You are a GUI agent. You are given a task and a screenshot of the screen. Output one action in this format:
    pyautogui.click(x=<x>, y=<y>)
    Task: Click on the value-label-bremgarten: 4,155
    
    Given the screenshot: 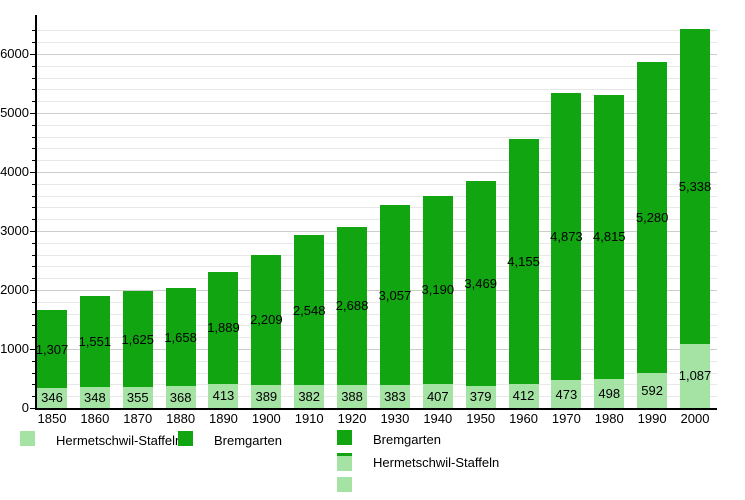 What is the action you would take?
    pyautogui.click(x=523, y=261)
    